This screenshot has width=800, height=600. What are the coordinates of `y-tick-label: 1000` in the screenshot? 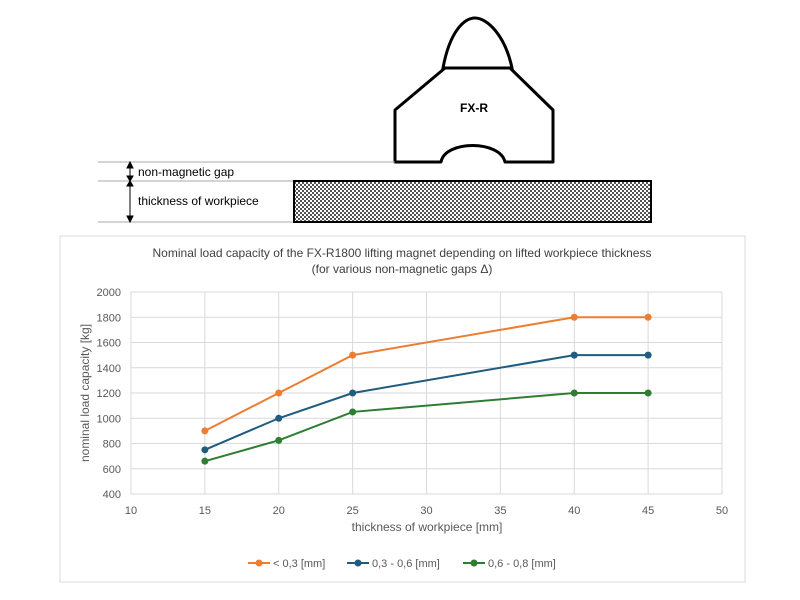 It's located at (109, 419).